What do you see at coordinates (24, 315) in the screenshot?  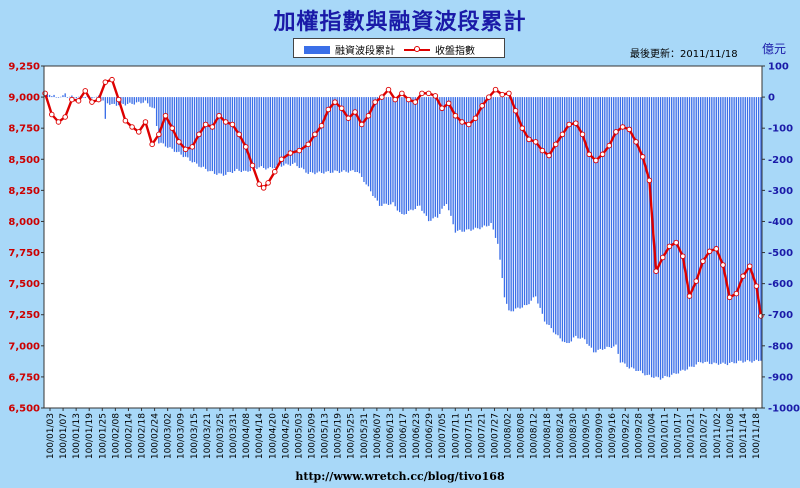 I see `left-tick-label: 7,250` at bounding box center [24, 315].